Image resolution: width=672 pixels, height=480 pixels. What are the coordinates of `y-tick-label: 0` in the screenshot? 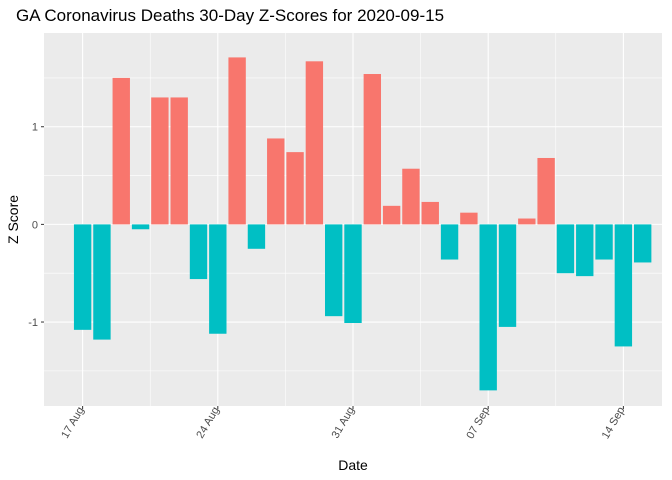 It's located at (35, 225).